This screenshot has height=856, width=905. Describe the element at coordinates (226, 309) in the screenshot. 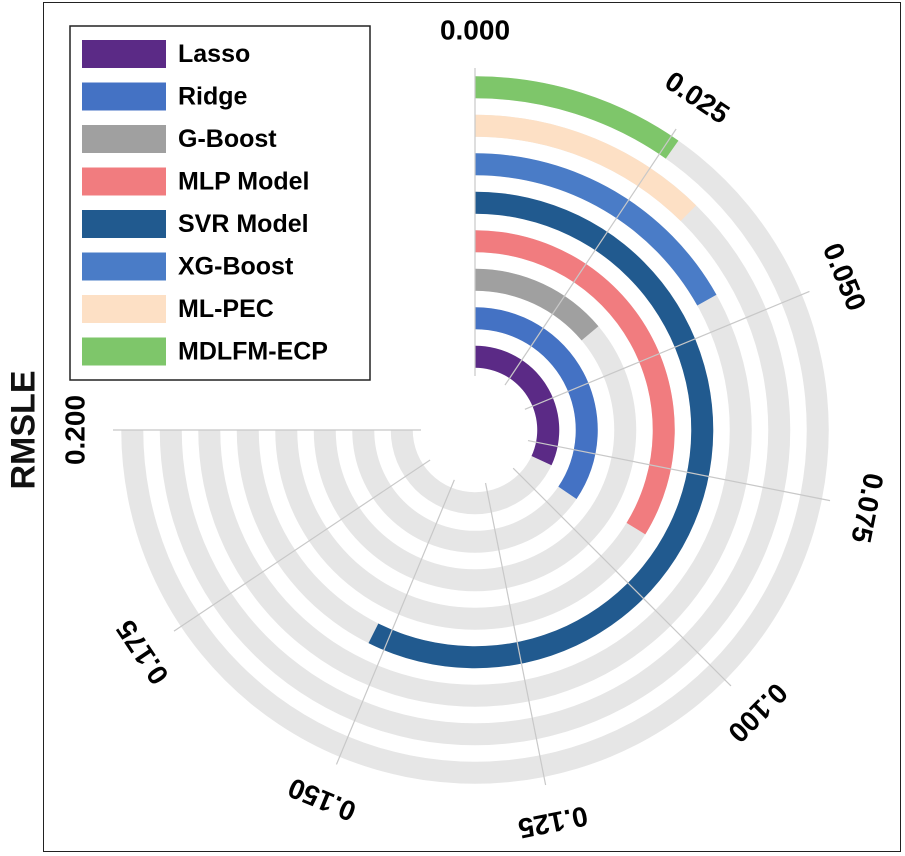

I see `legend-label: ML-PEC` at that location.